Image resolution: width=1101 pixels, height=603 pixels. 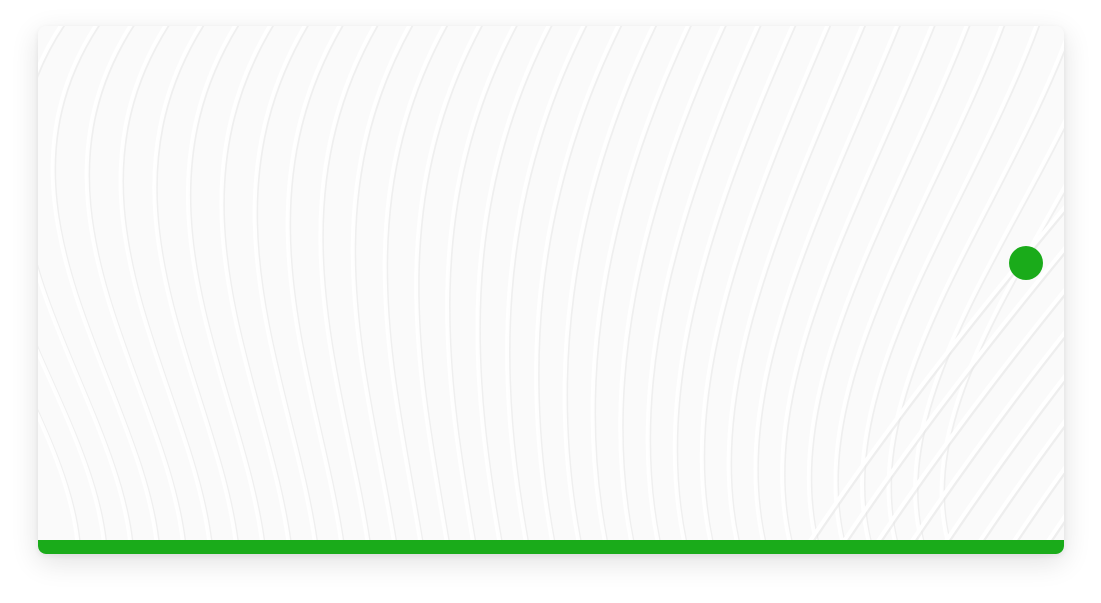 I want to click on side-tab-icon, so click(x=1026, y=263).